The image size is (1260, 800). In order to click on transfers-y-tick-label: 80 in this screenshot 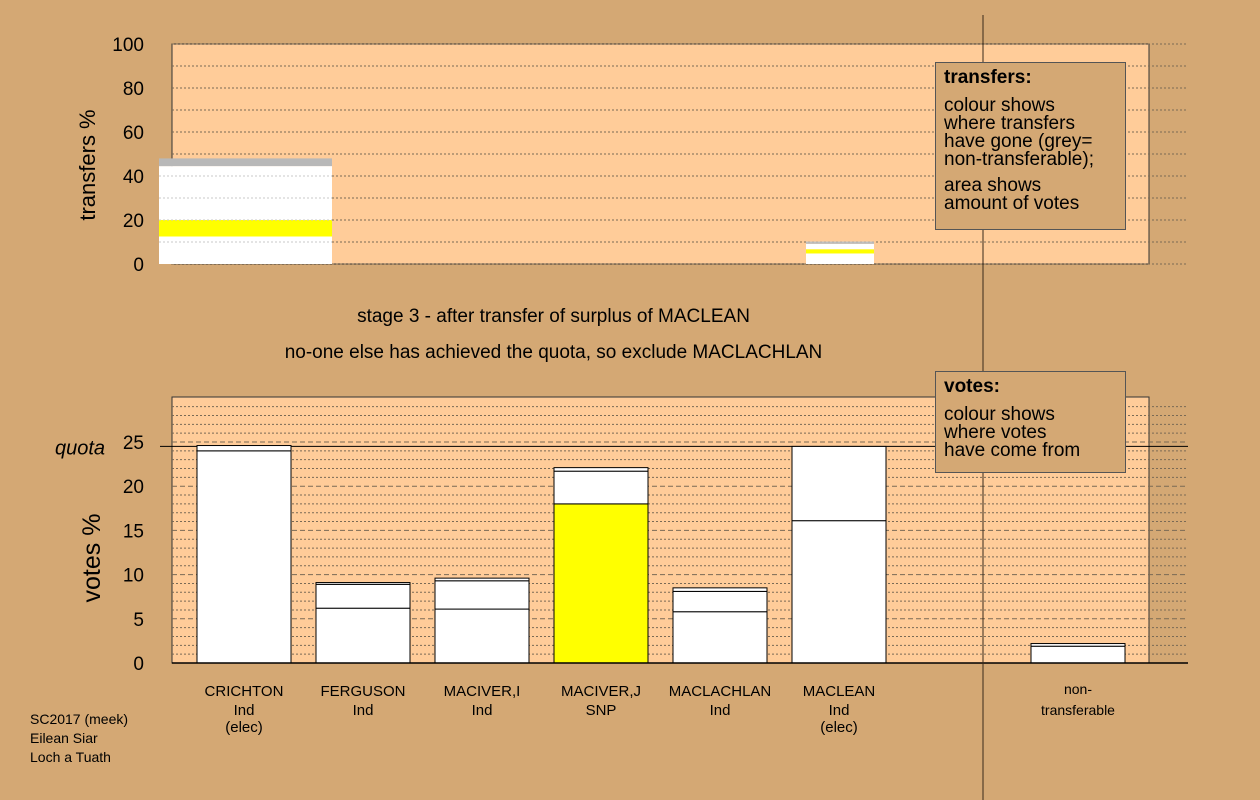, I will do `click(133, 89)`.